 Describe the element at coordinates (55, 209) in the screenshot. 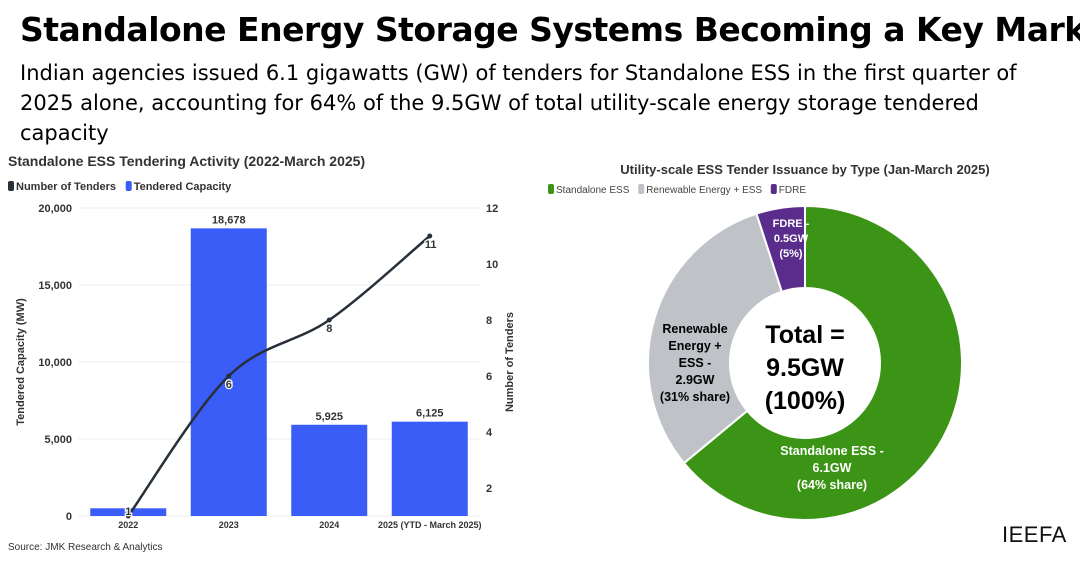

I see `y-tick-label: 20,000` at that location.